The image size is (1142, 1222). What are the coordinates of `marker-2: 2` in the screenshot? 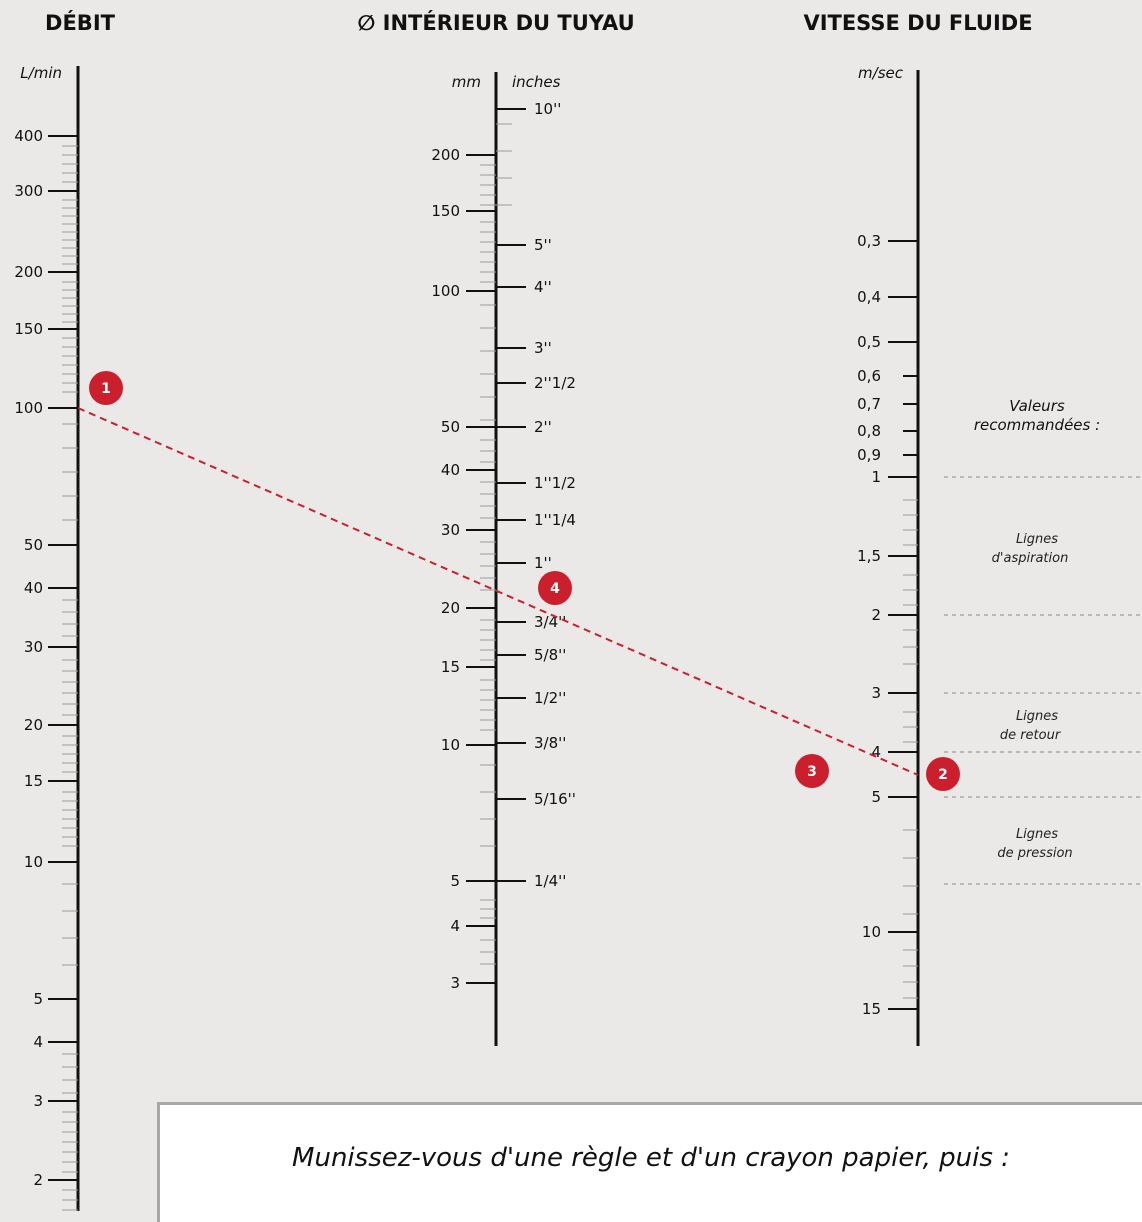 It's located at (943, 774).